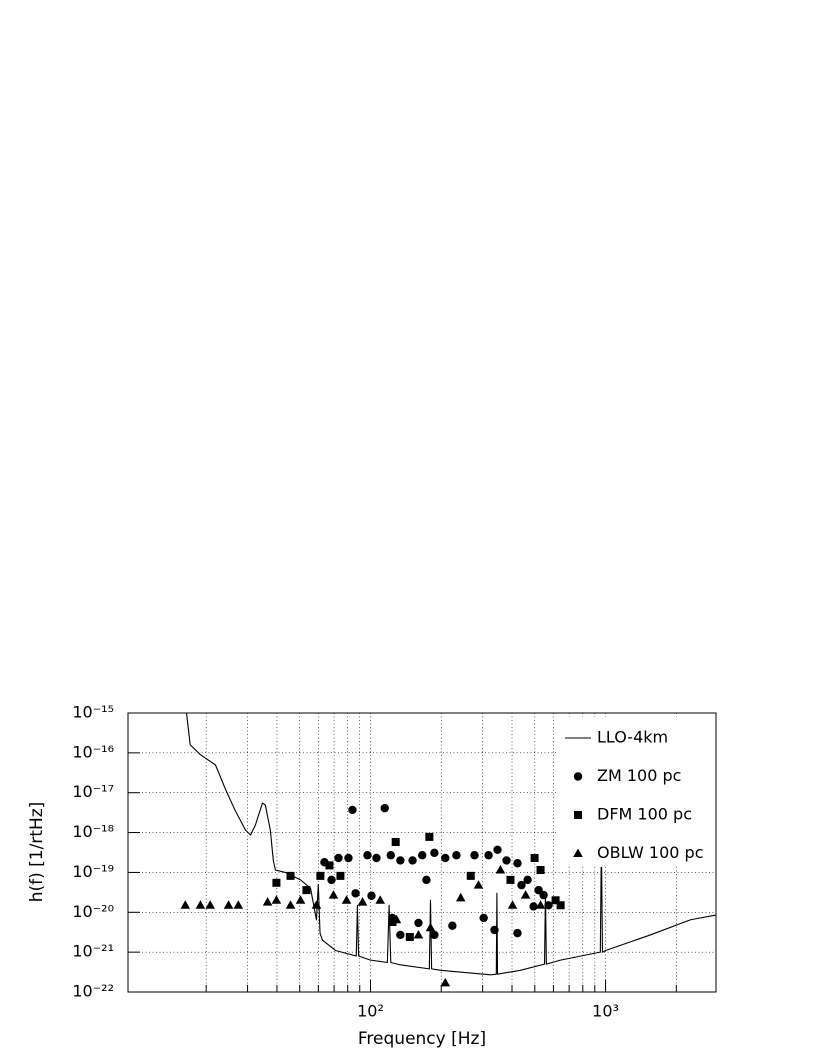 The width and height of the screenshot is (814, 1053). I want to click on x-tick-label: 10², so click(370, 1011).